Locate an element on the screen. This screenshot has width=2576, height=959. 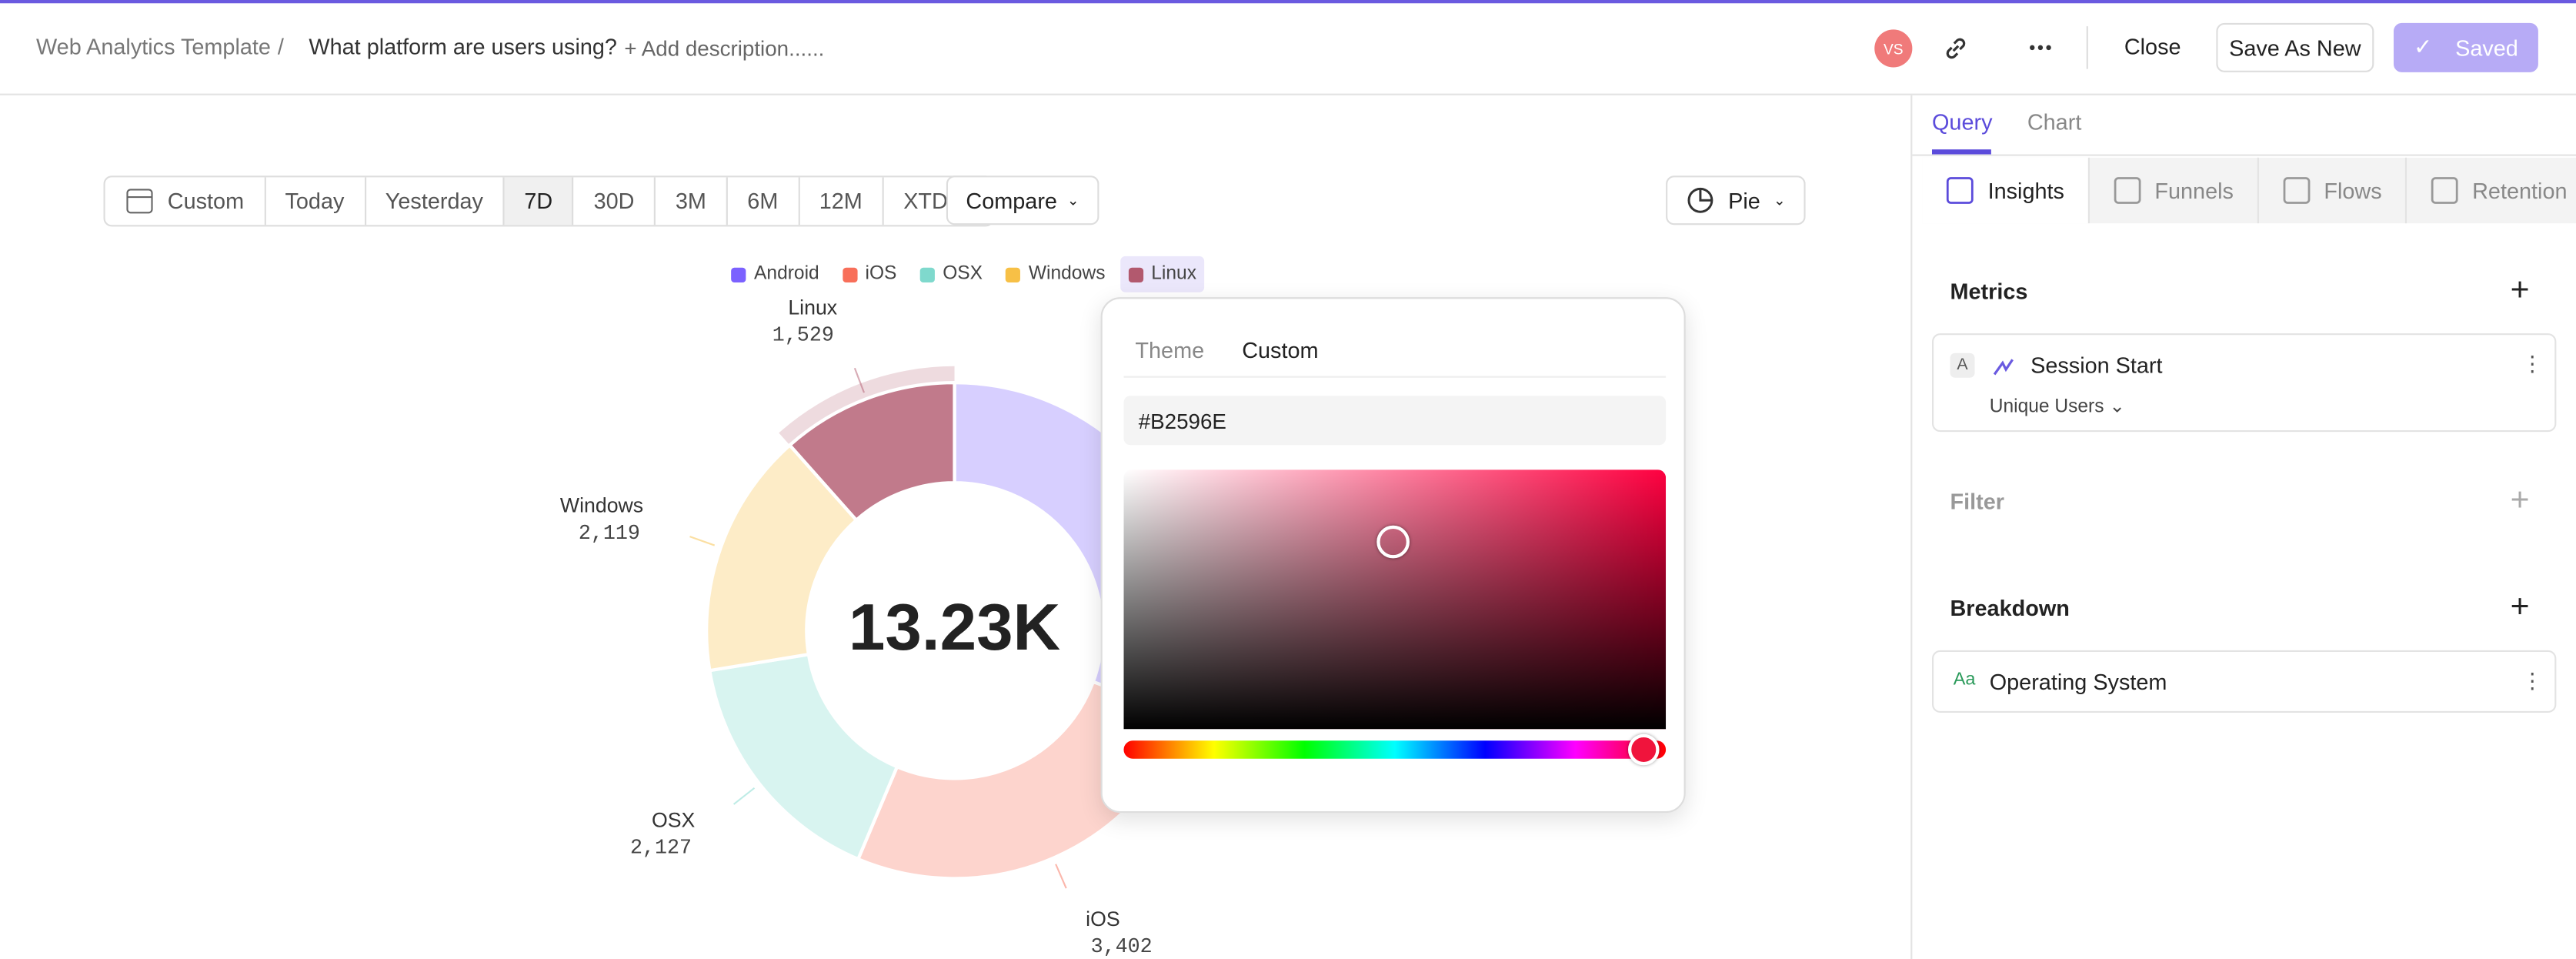
analysis-tab: Flows is located at coordinates (2332, 190).